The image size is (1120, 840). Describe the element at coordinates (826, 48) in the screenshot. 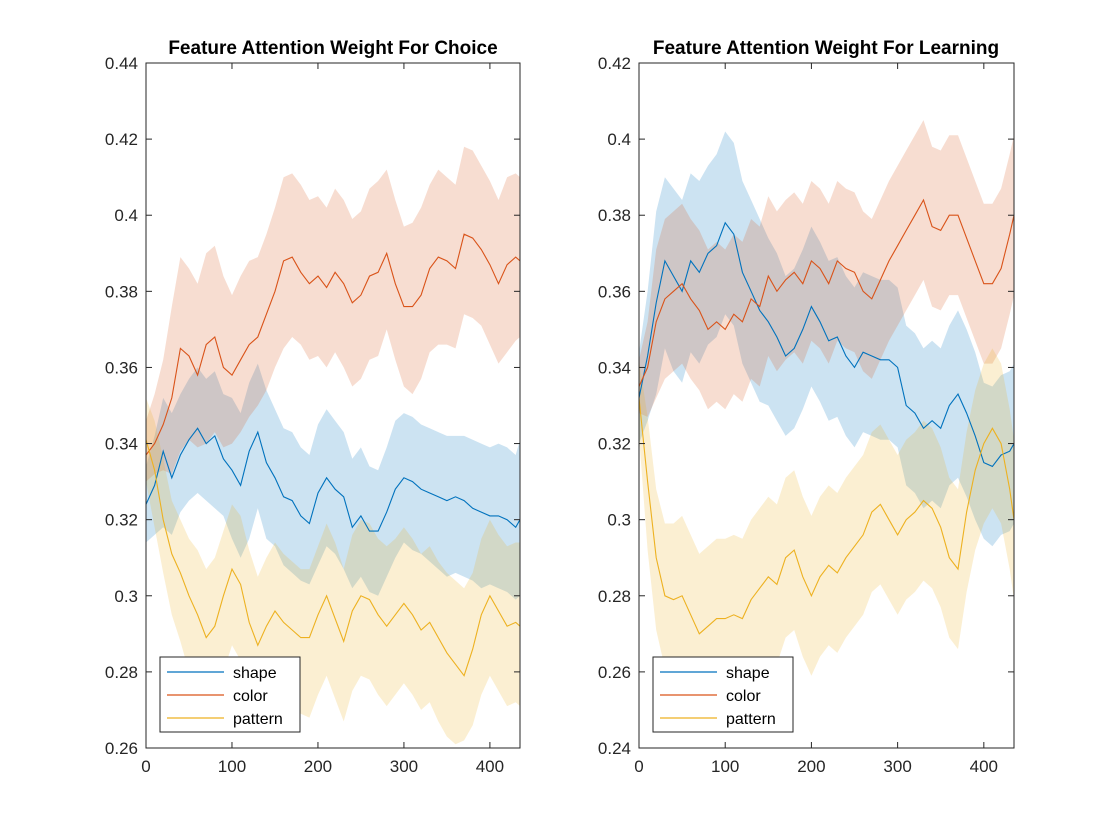

I see `chart-title: Feature Attention Weight For Learning` at that location.